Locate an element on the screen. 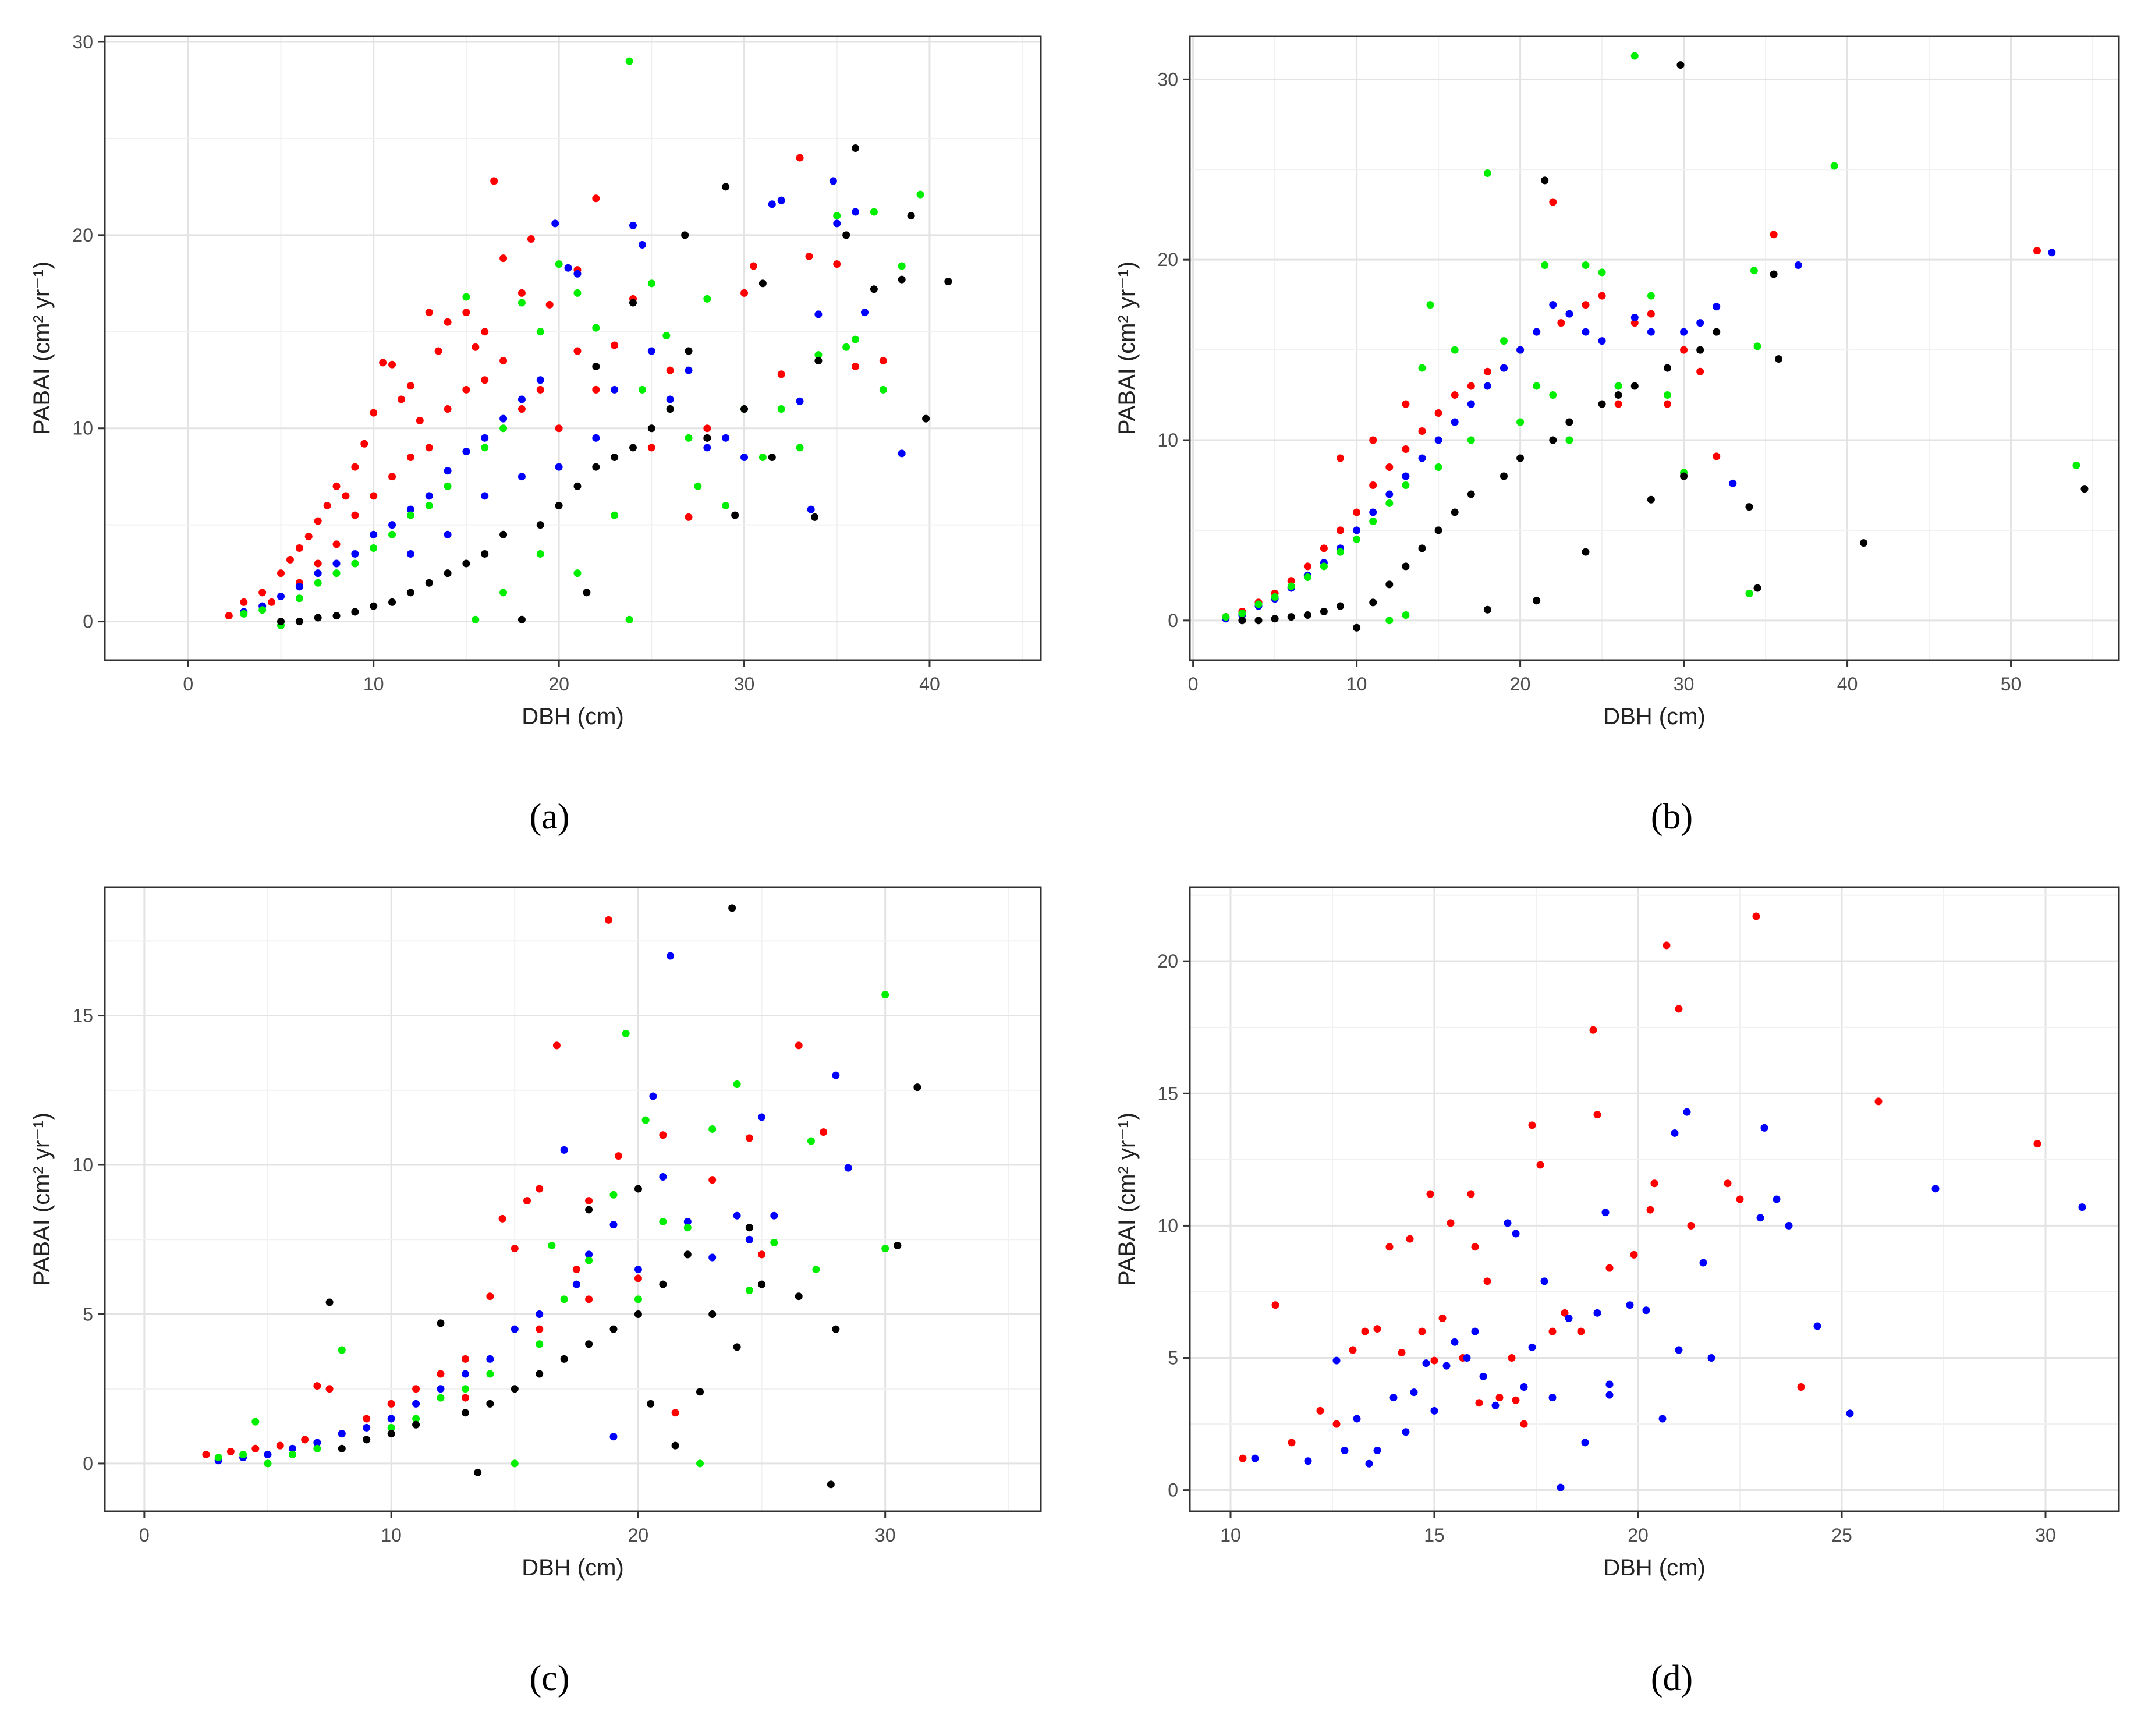 The height and width of the screenshot is (1736, 2141). x-axis-label: DBH (cm) is located at coordinates (573, 1568).